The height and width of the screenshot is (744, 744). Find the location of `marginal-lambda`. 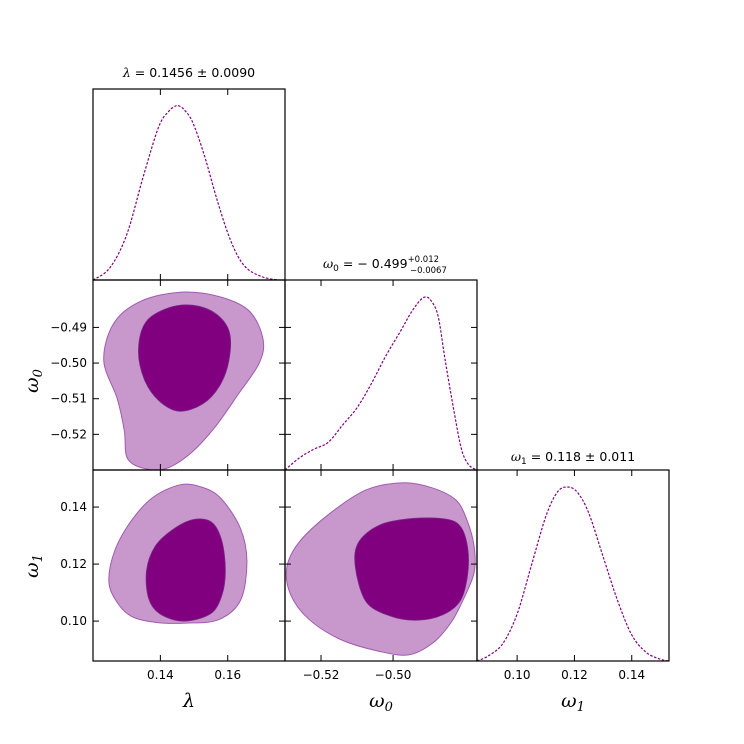

marginal-lambda is located at coordinates (189, 192).